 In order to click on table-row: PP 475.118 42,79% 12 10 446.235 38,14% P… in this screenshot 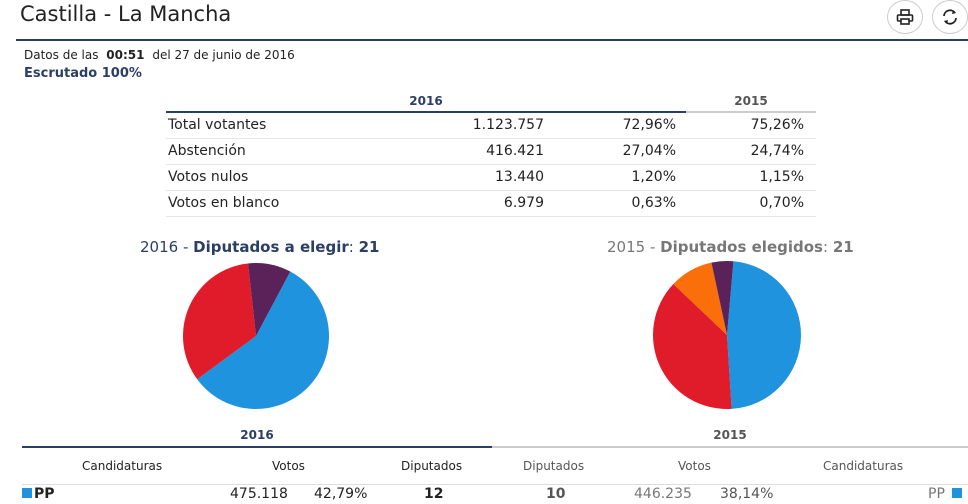, I will do `click(495, 494)`.